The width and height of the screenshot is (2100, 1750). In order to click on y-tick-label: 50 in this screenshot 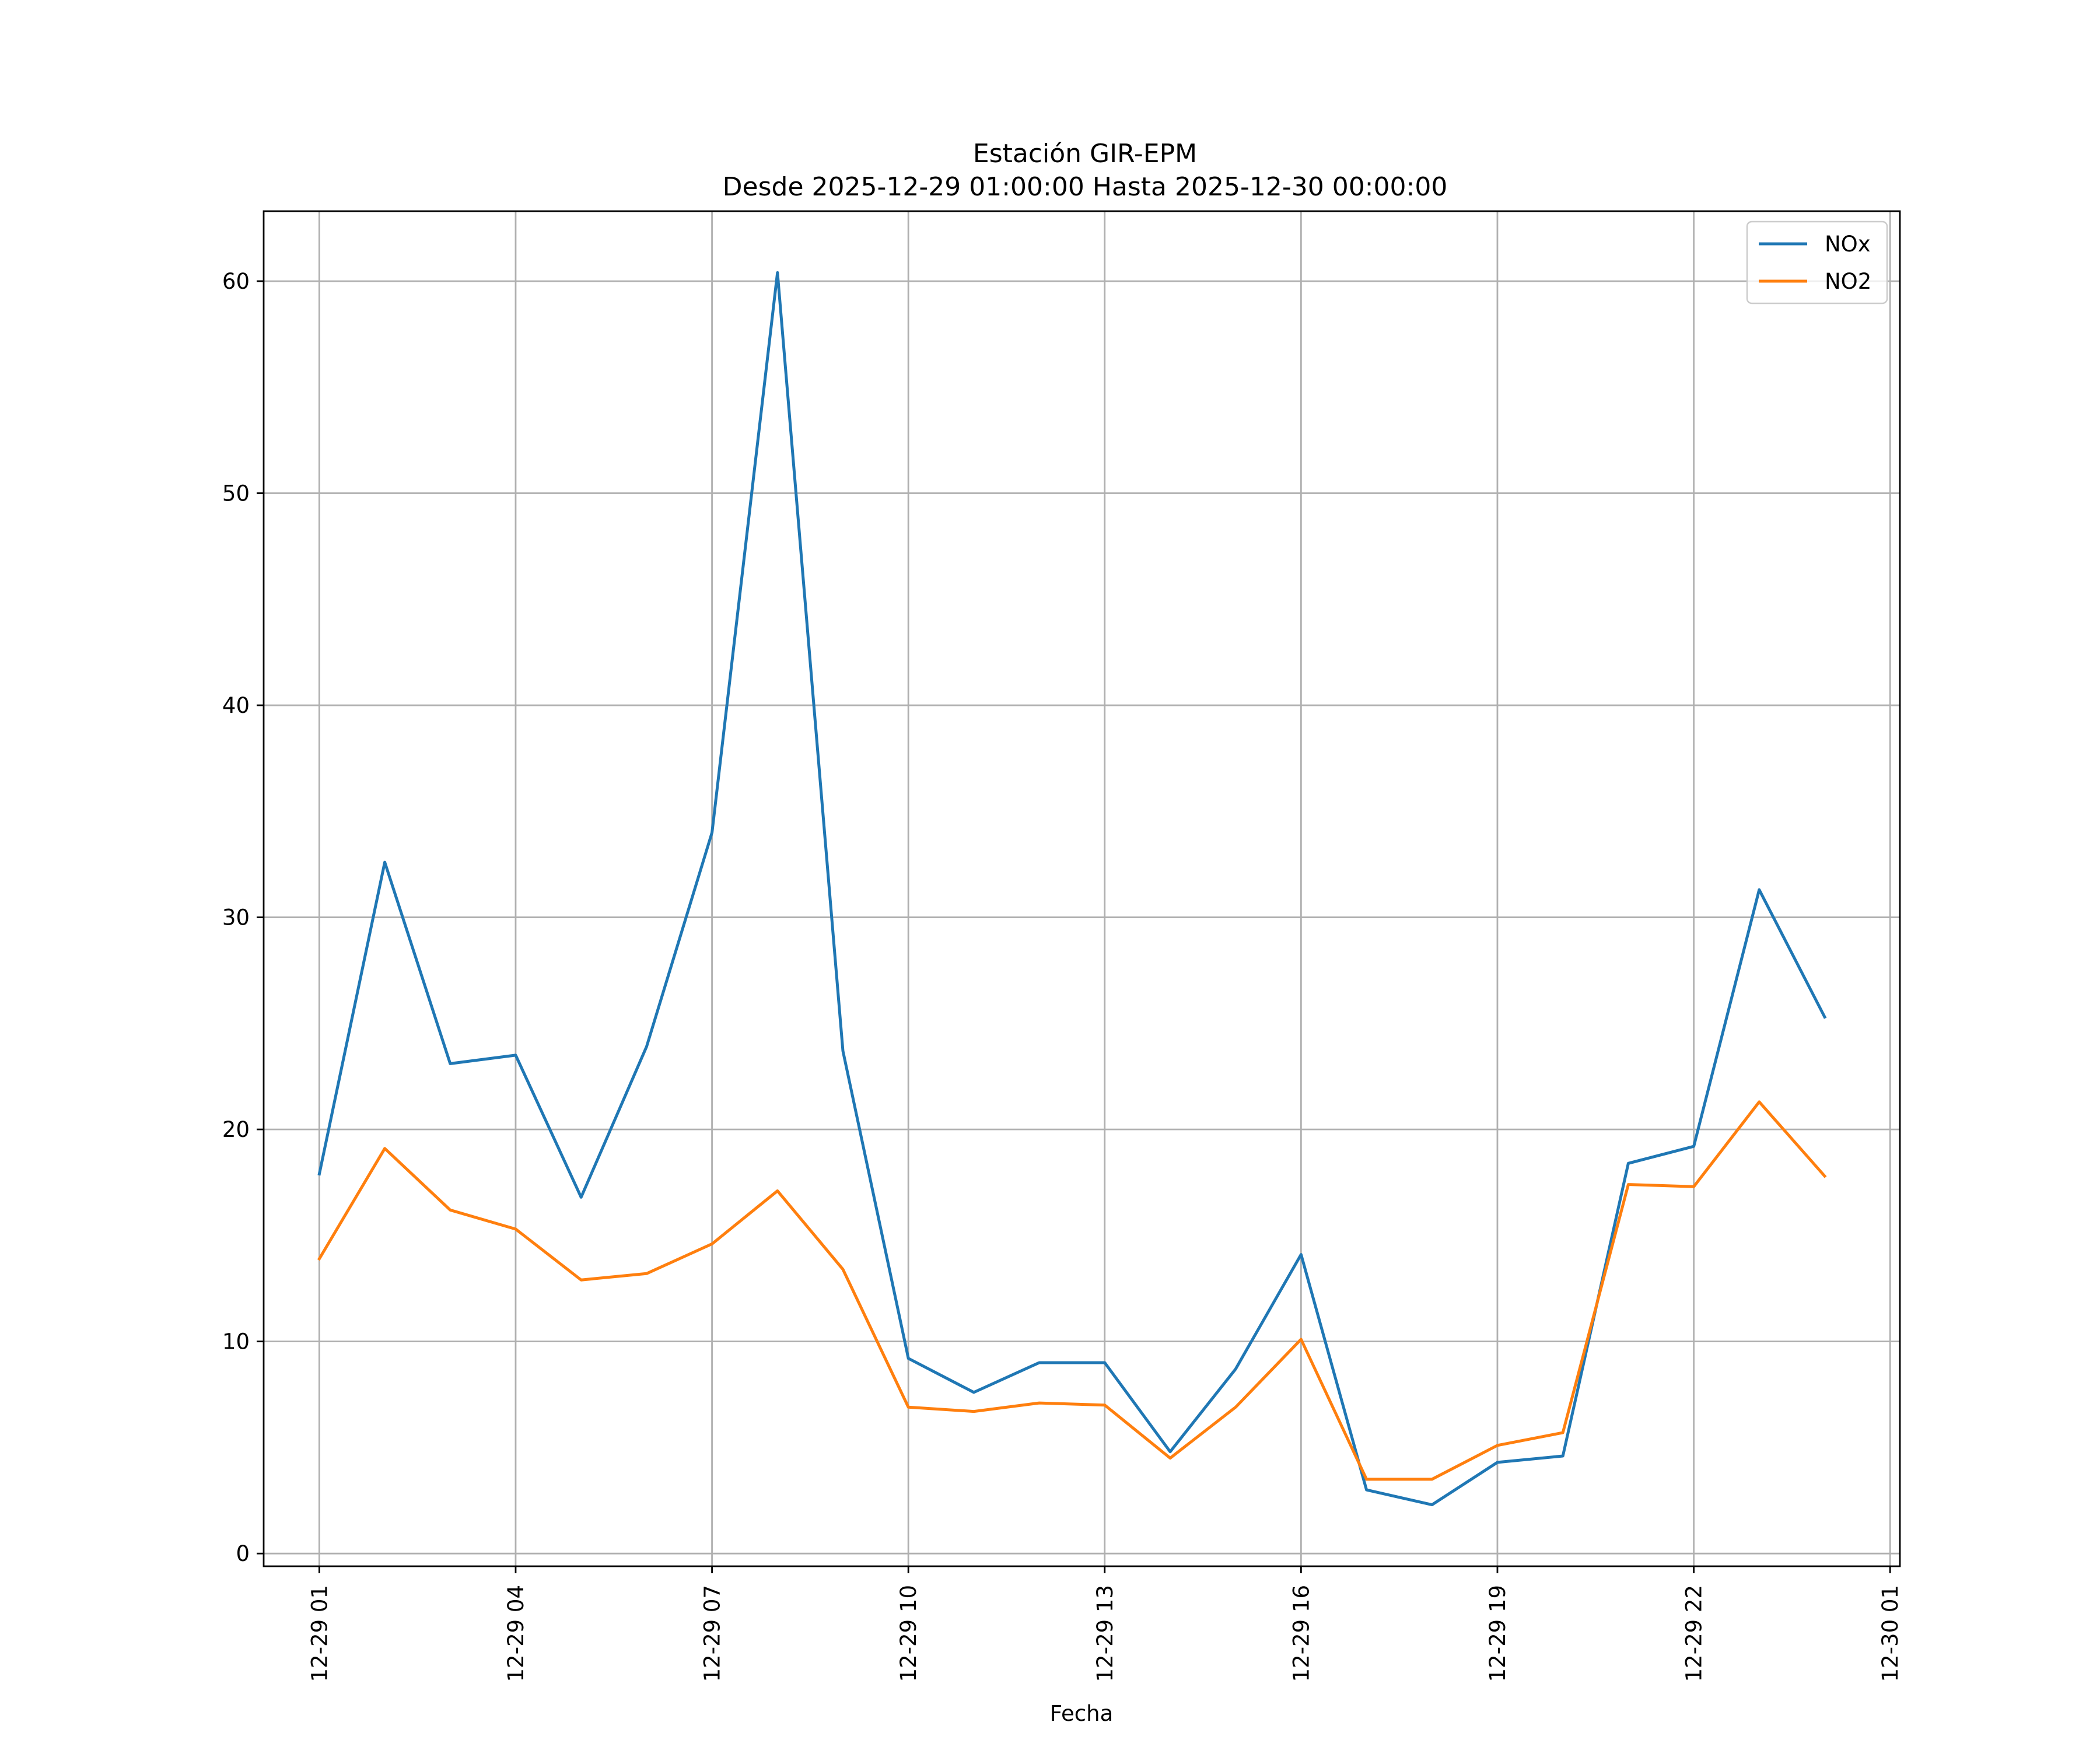, I will do `click(236, 494)`.